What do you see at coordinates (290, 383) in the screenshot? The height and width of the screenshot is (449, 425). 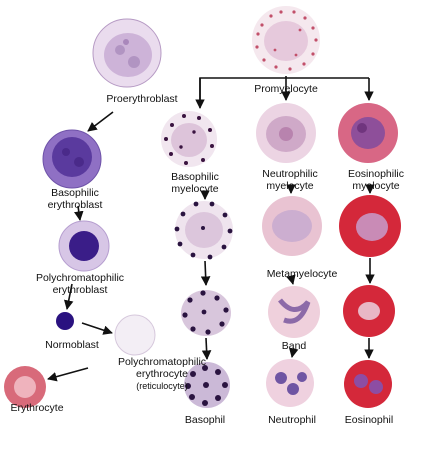 I see `neutrophil-cell` at bounding box center [290, 383].